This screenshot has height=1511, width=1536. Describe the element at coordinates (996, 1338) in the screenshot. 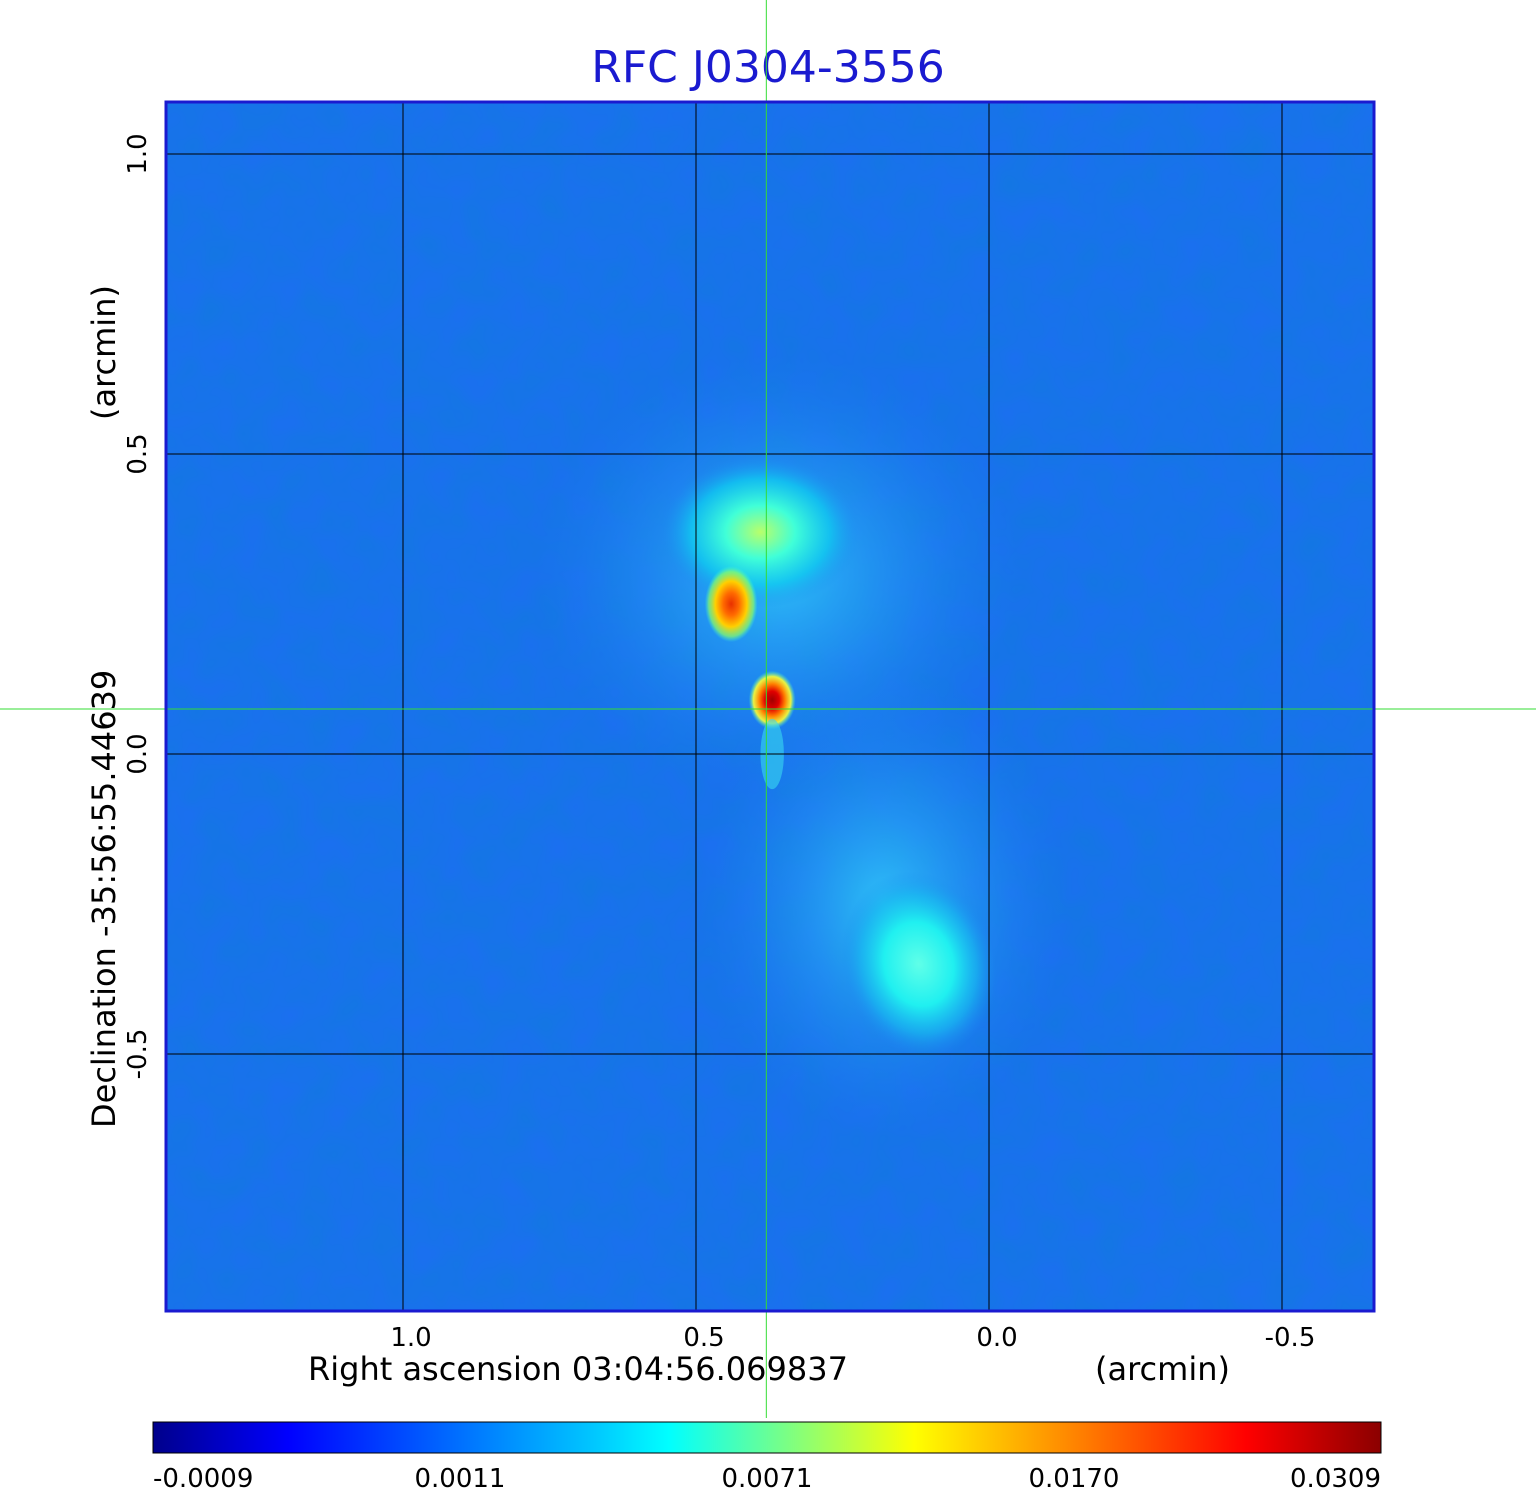

I see `x-tick-label: 0.0` at that location.